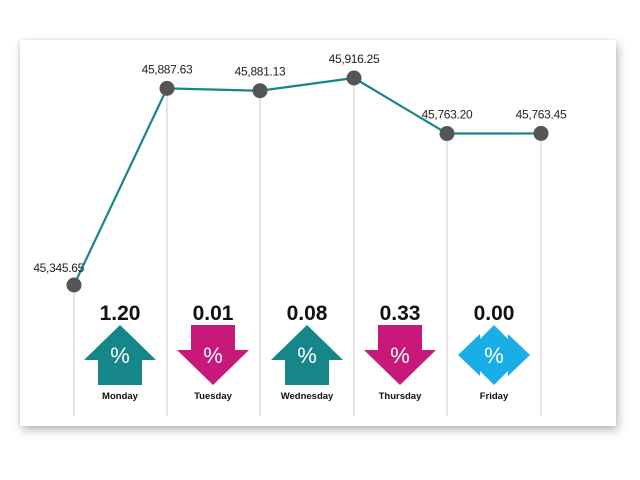  I want to click on percent-change-wednesday: 0.08, so click(307, 313).